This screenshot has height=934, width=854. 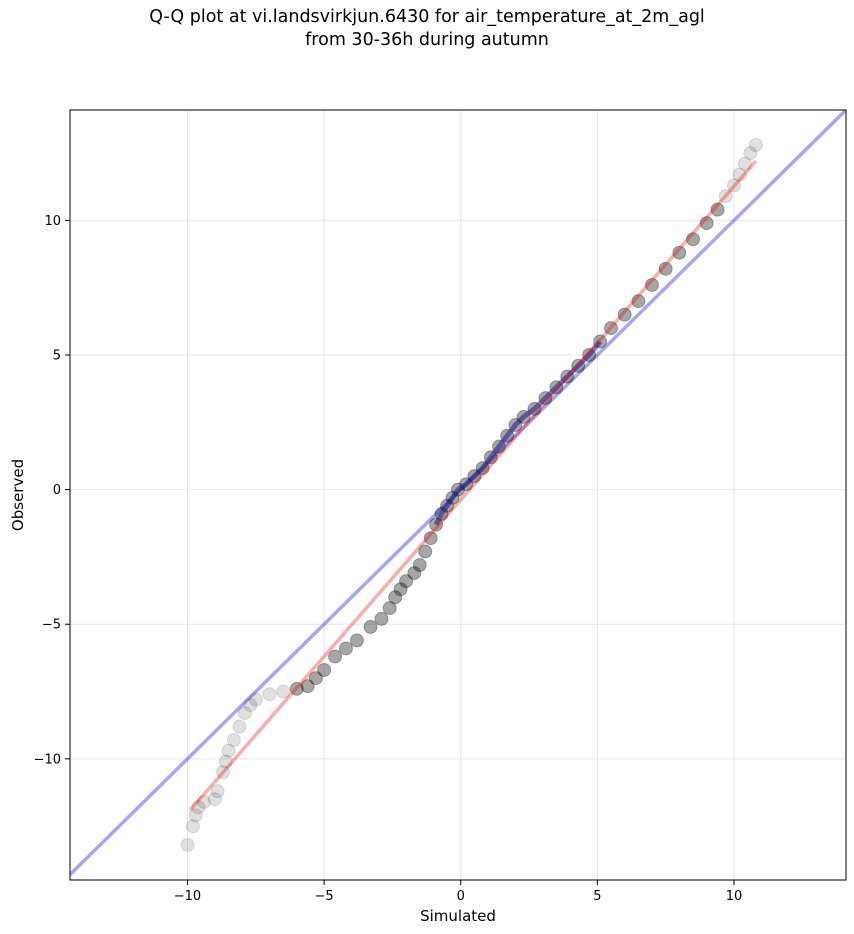 What do you see at coordinates (18, 495) in the screenshot?
I see `y-axis-label: Observed` at bounding box center [18, 495].